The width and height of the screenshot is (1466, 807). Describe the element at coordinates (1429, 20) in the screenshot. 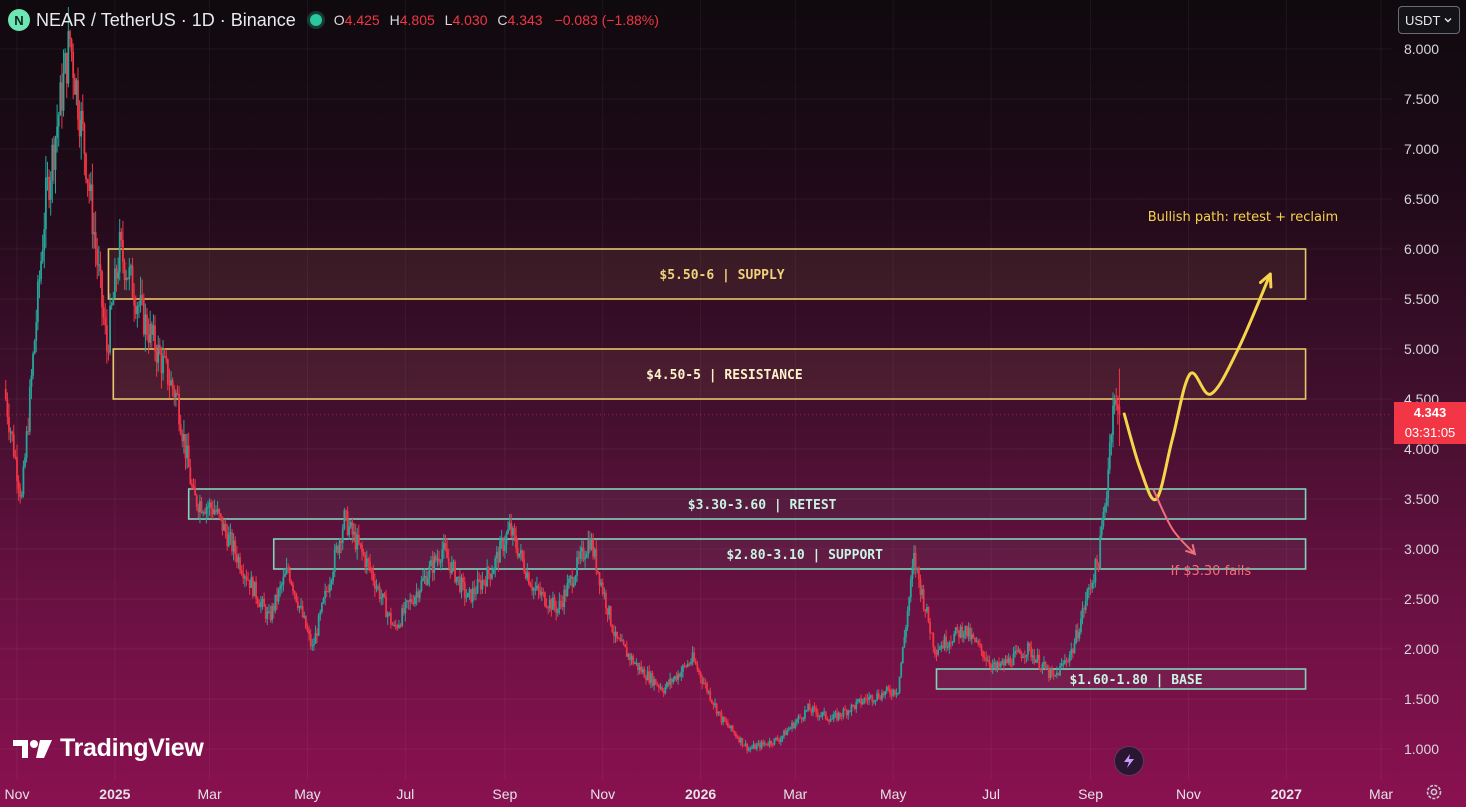

I see `currency-selector: USDT` at that location.